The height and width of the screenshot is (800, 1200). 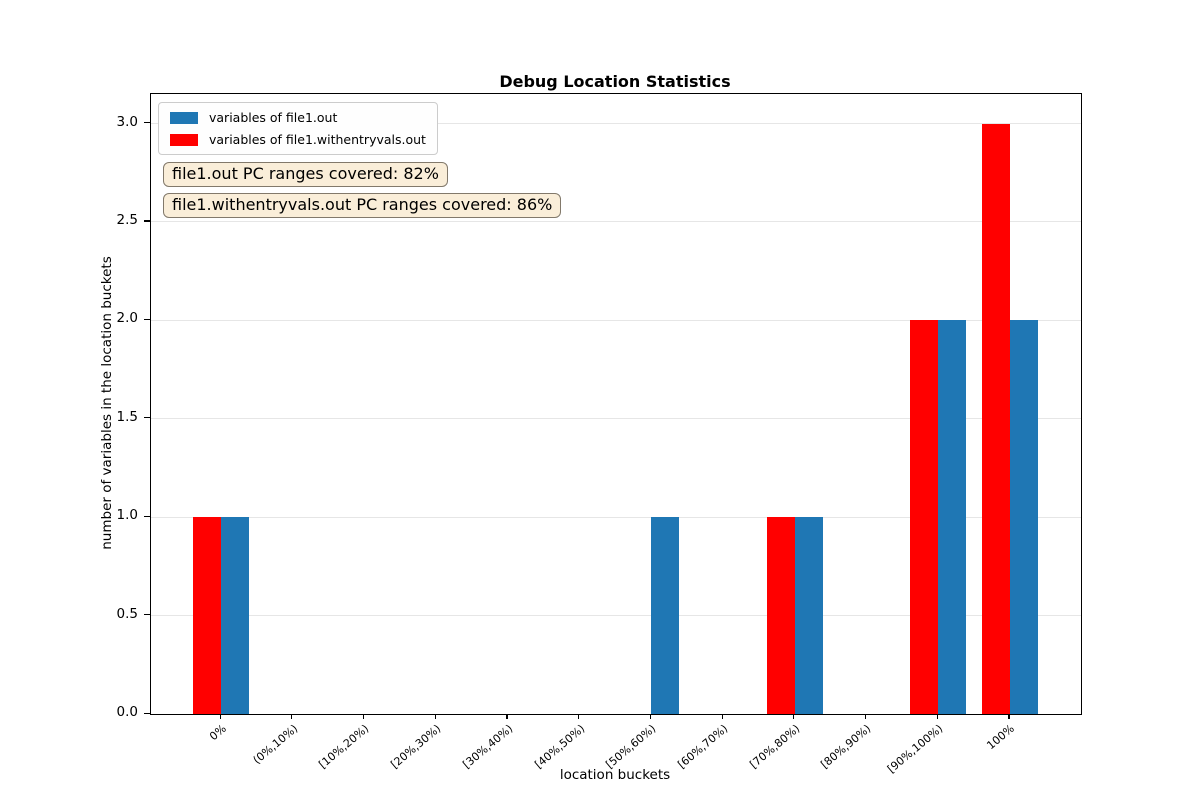 I want to click on y-tick-label: 3.0, so click(x=127, y=121).